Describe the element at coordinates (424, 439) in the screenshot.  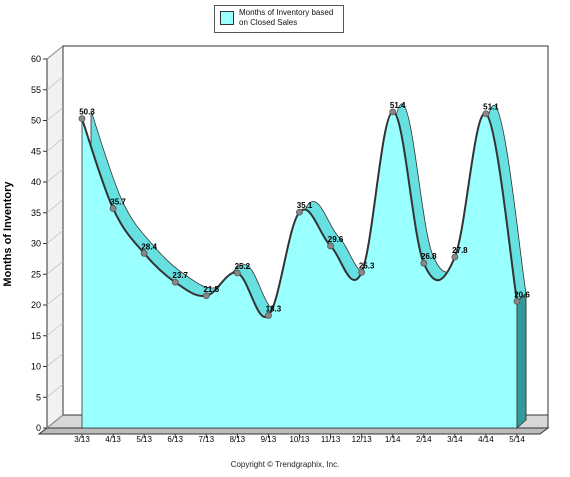
I see `x-tick-label: 2/14` at that location.